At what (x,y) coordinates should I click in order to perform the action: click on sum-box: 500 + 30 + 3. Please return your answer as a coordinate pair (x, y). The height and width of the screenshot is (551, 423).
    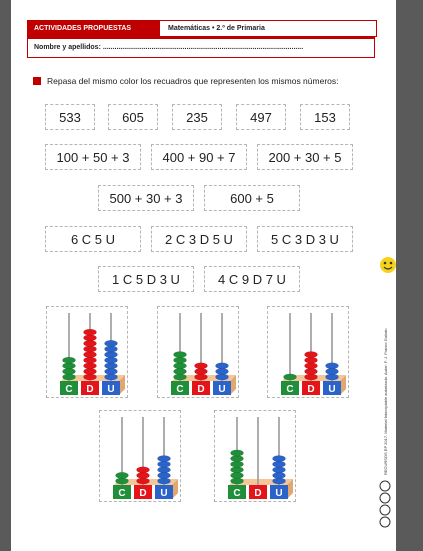
    Looking at the image, I should click on (146, 198).